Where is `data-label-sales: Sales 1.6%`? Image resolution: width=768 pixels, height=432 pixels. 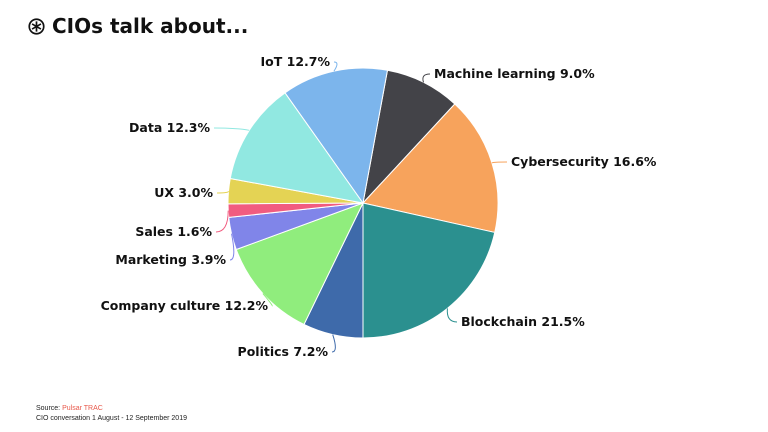 data-label-sales: Sales 1.6% is located at coordinates (173, 231).